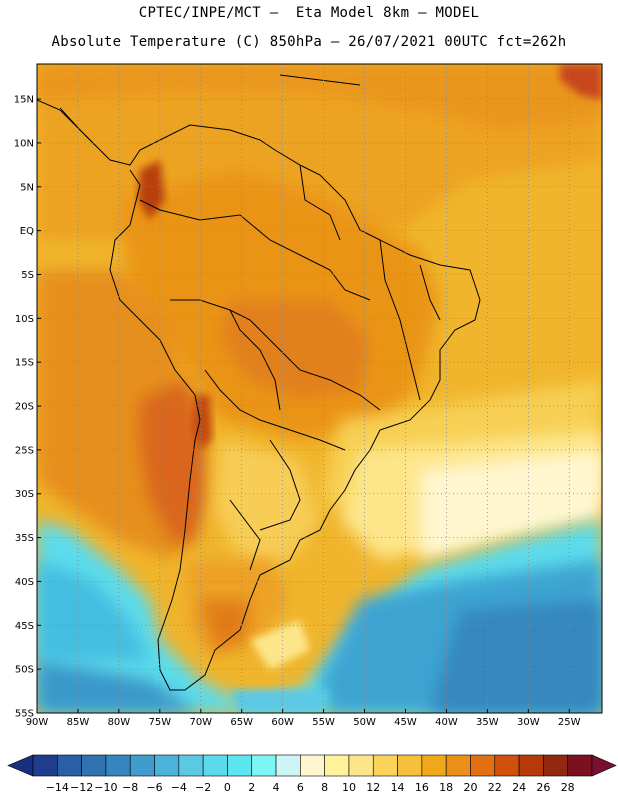  I want to click on lon-label: 45W, so click(405, 722).